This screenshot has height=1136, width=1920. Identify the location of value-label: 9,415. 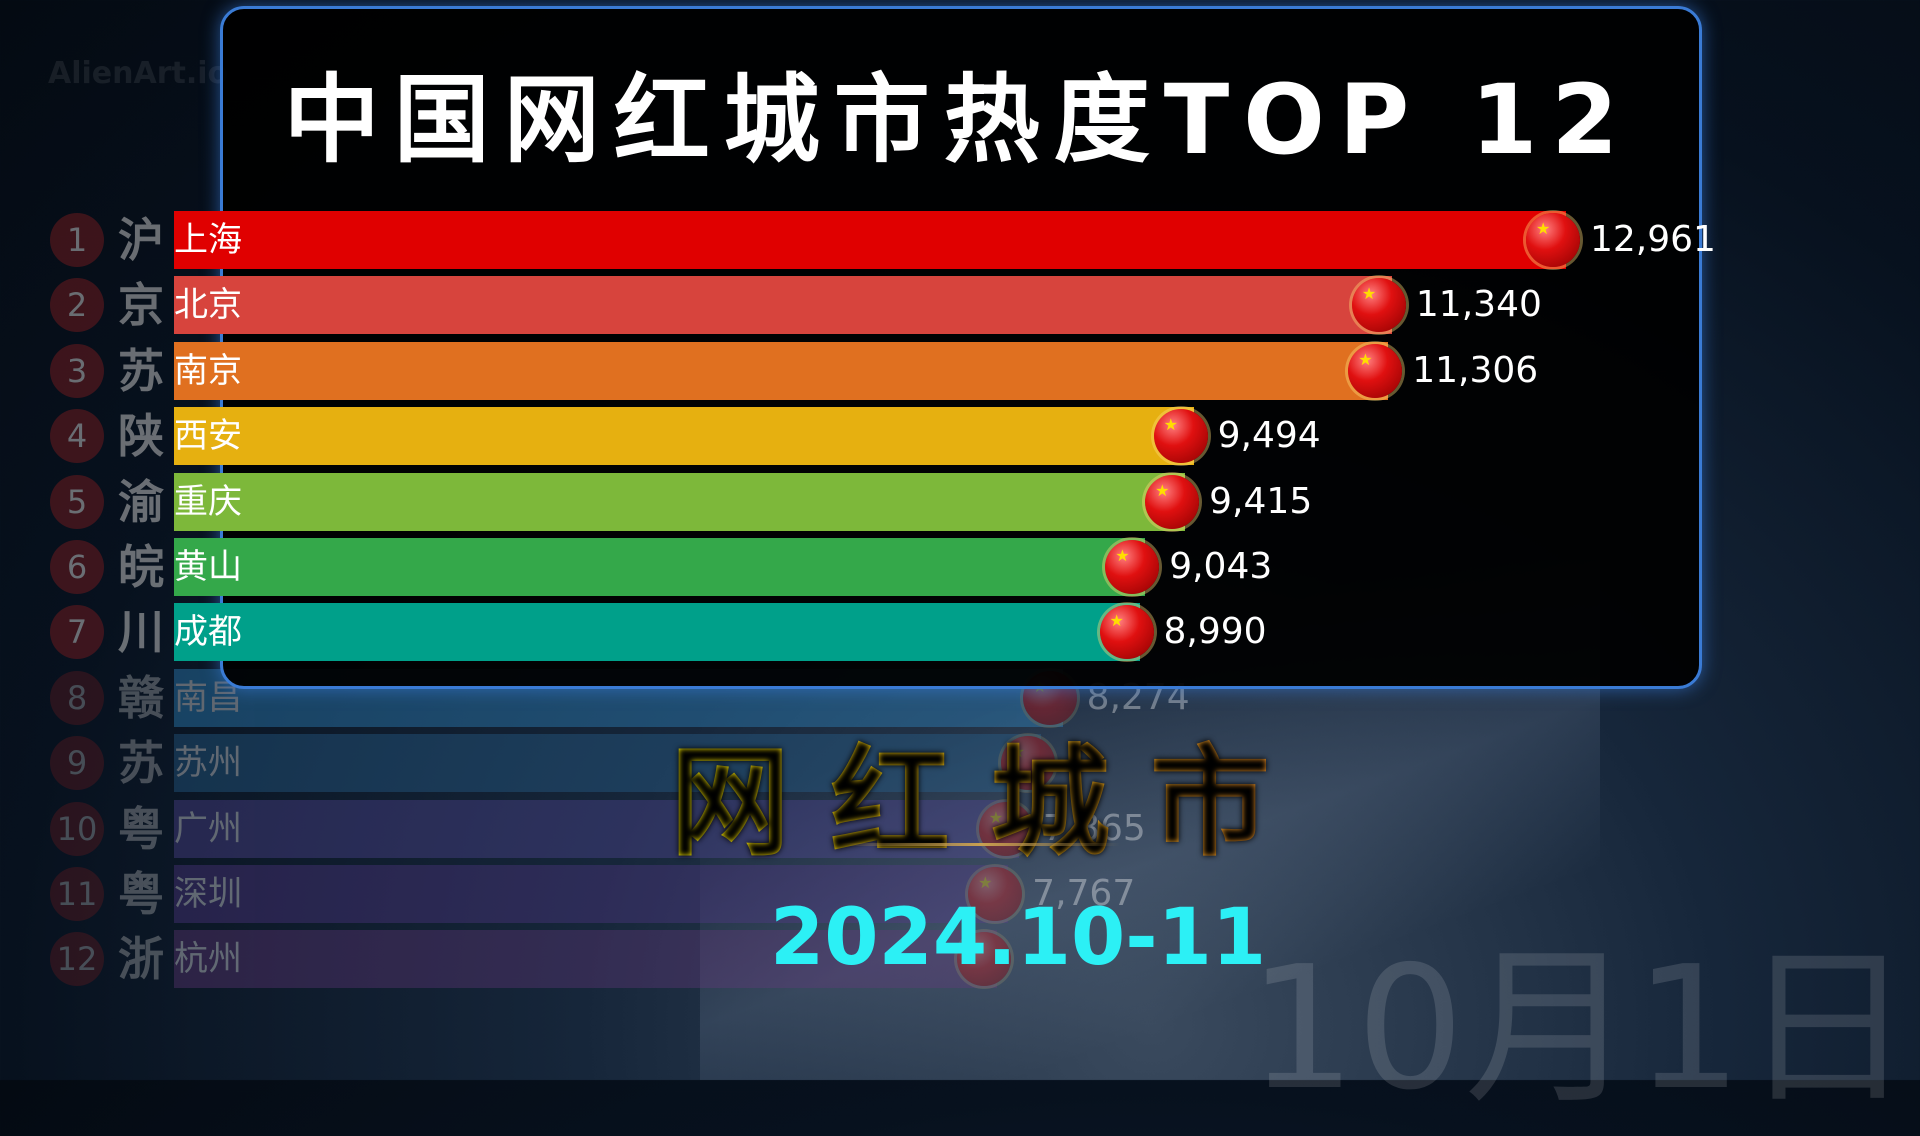
(1261, 501).